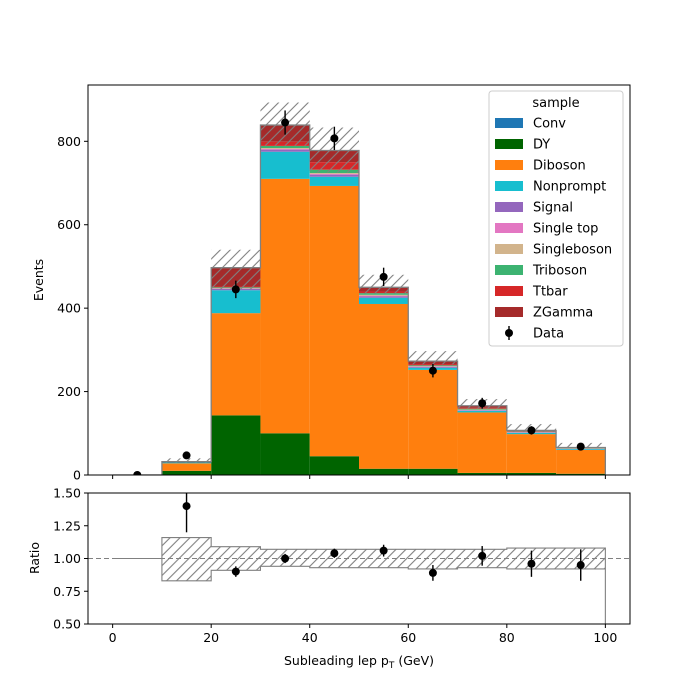 The height and width of the screenshot is (700, 700). I want to click on y-tick-label: 200, so click(69, 391).